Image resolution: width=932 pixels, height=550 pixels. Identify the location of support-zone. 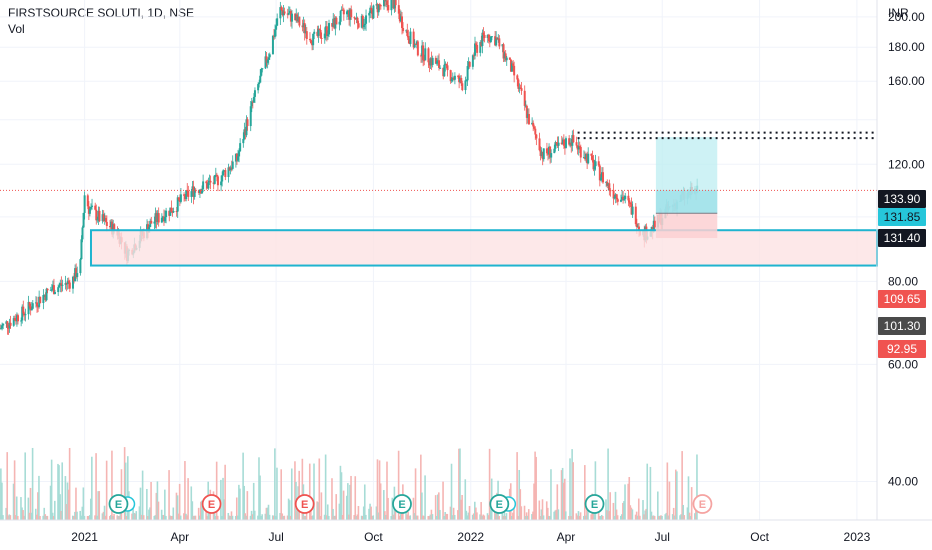
(483, 248).